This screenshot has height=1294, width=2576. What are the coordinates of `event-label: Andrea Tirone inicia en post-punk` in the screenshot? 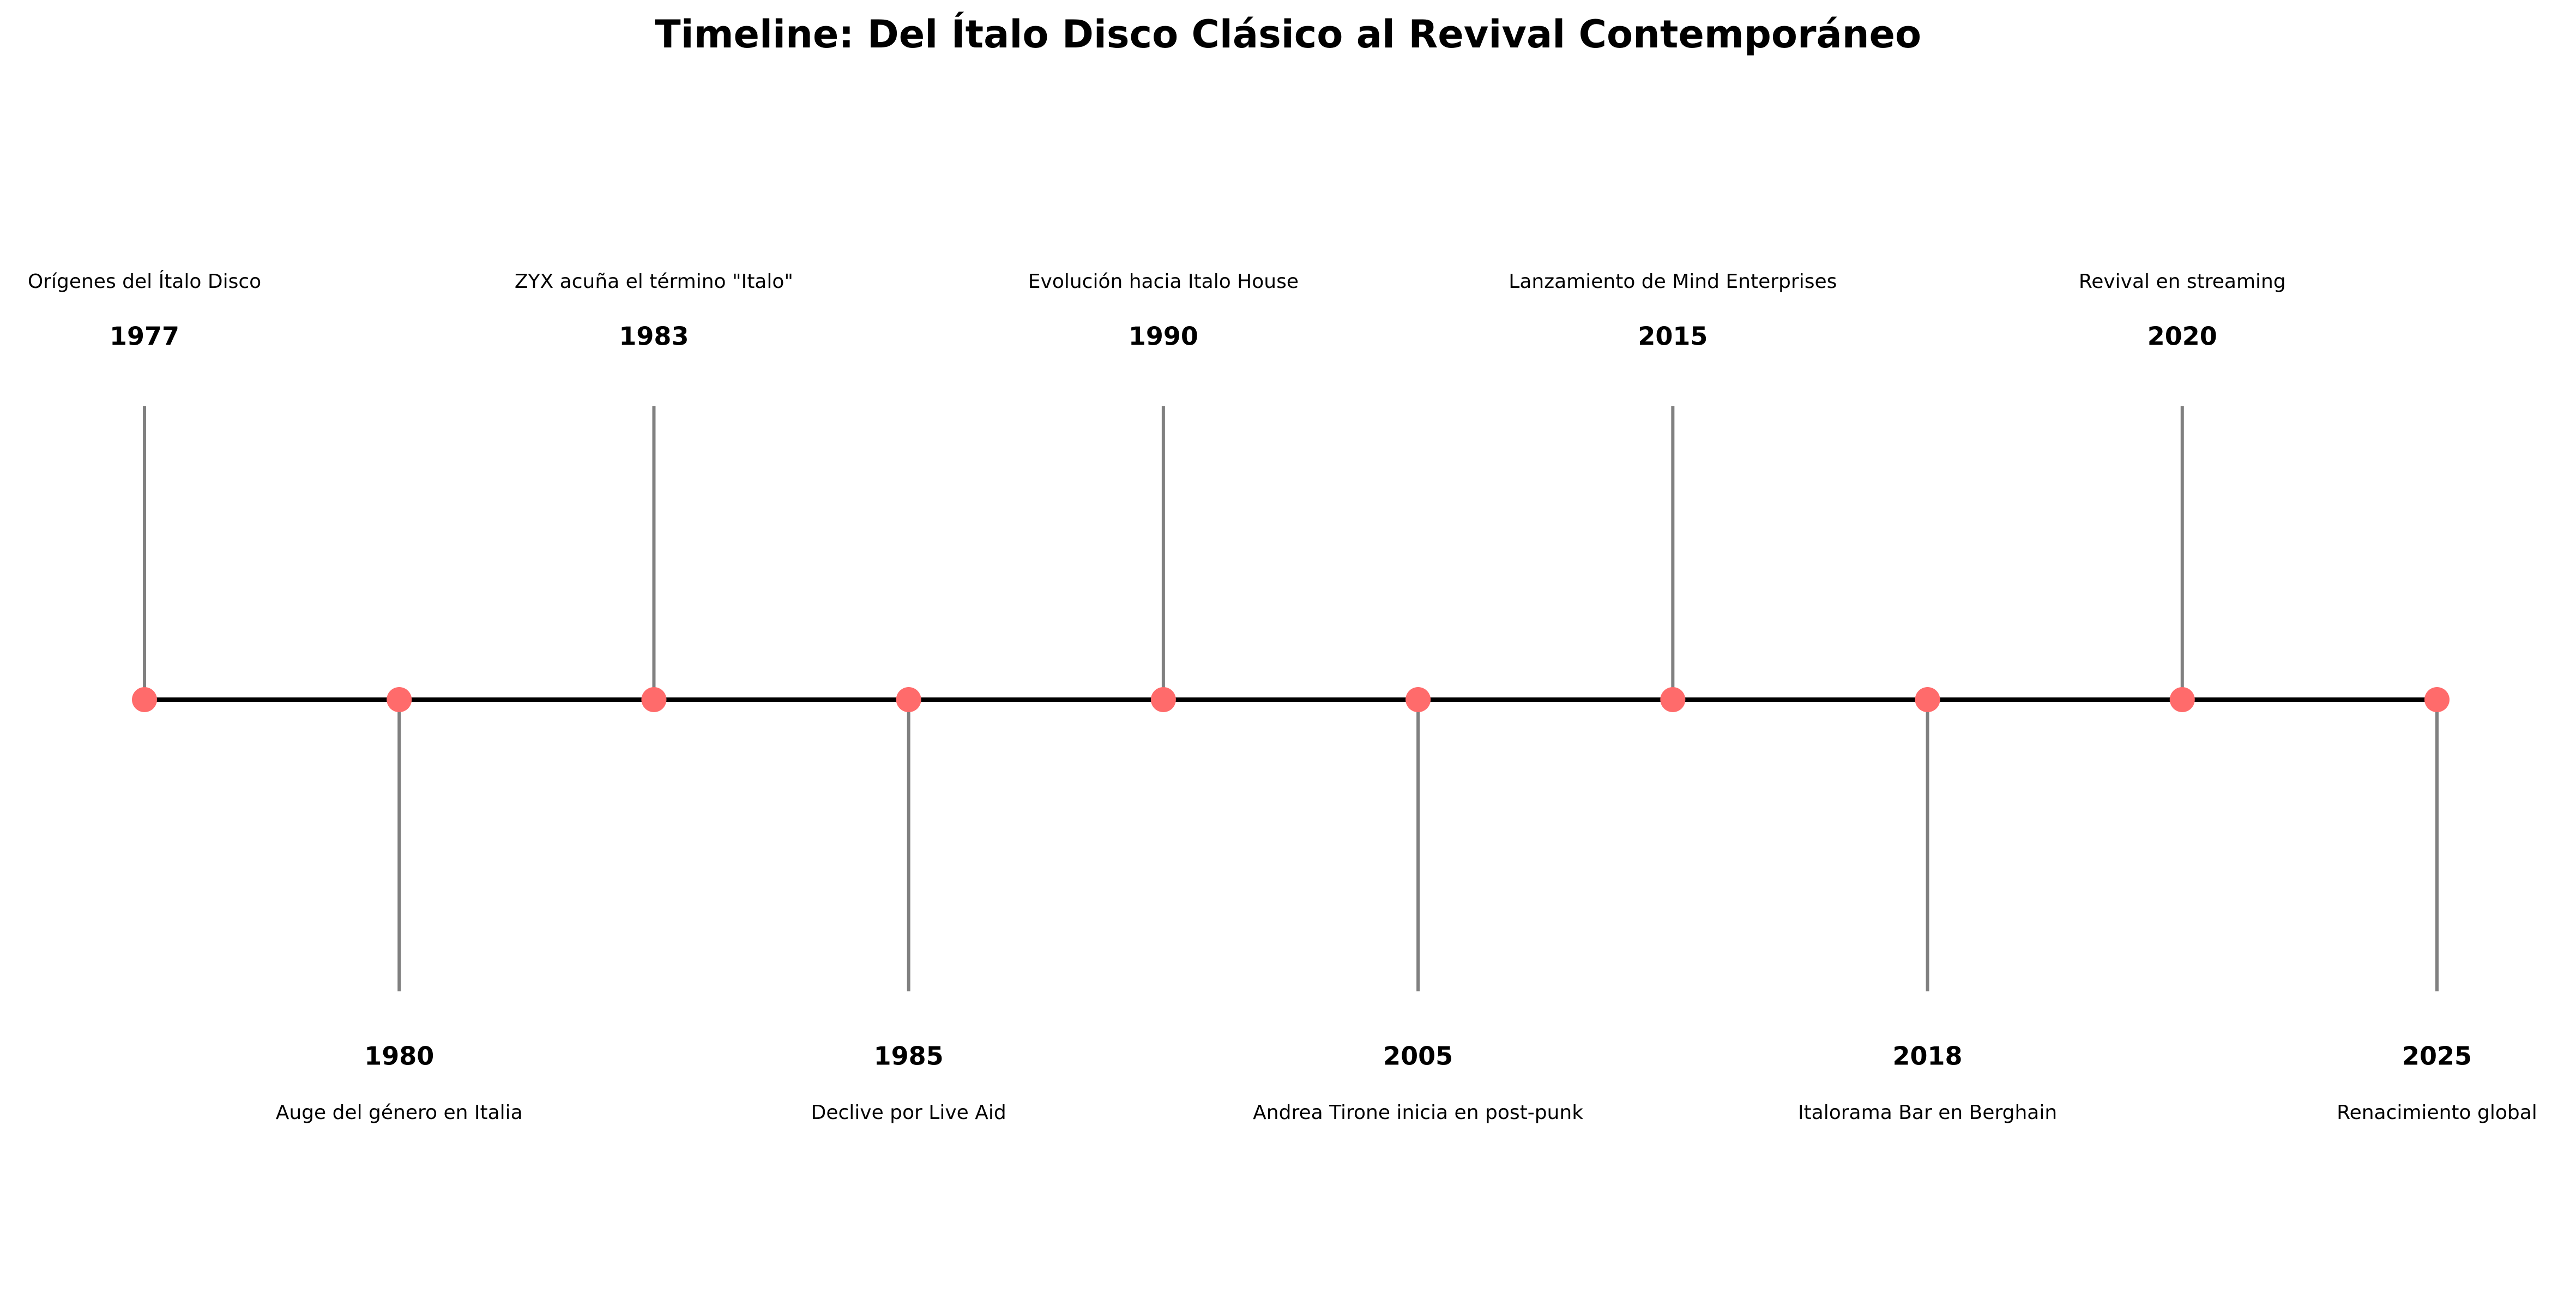 It's located at (1418, 1113).